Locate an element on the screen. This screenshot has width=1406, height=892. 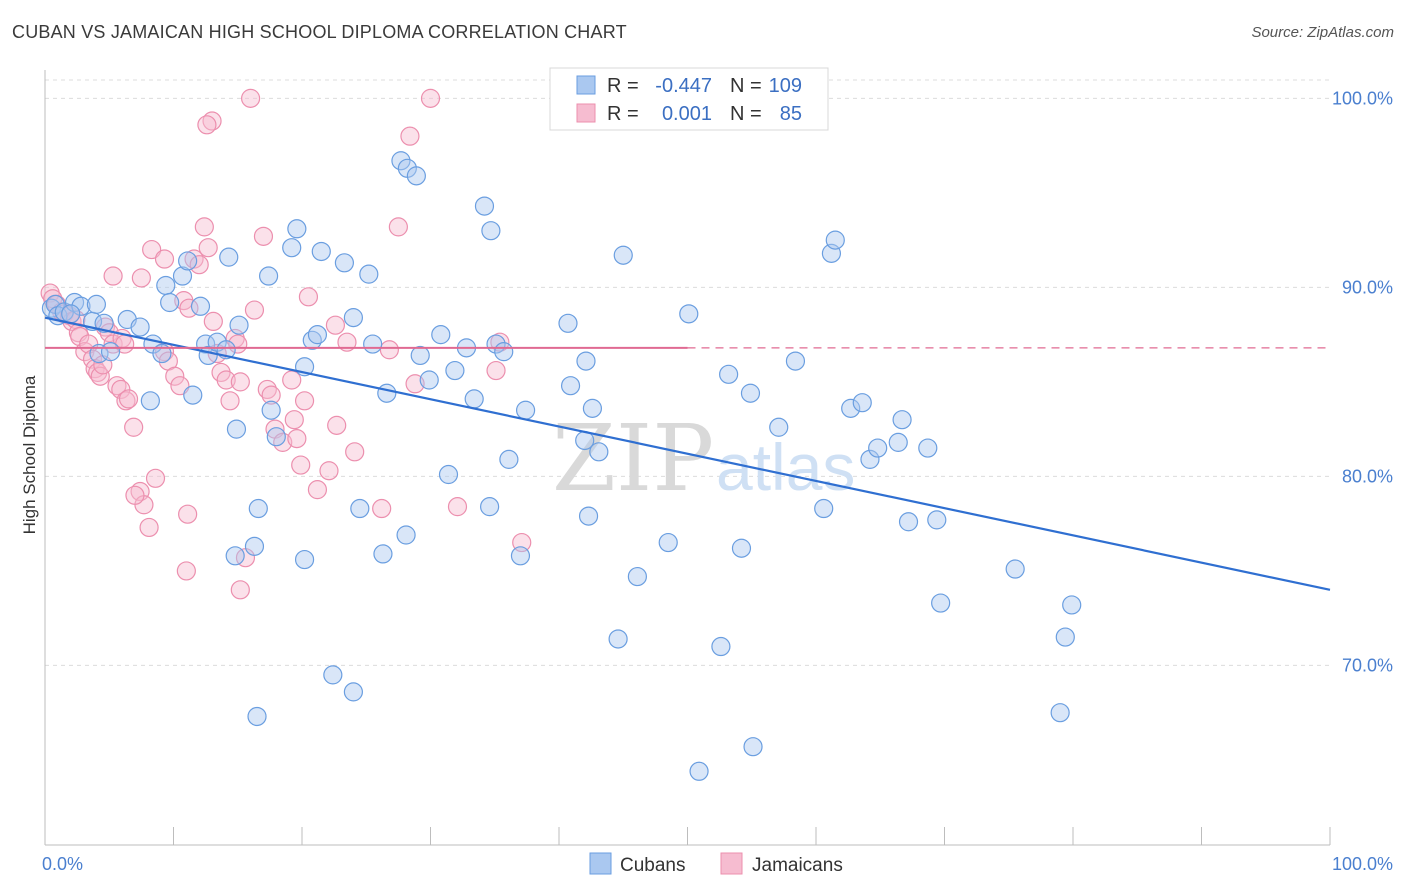
y-tick-labels: 70.0% 80.0% 90.0% 100.0% is located at coordinates (1362, 381).